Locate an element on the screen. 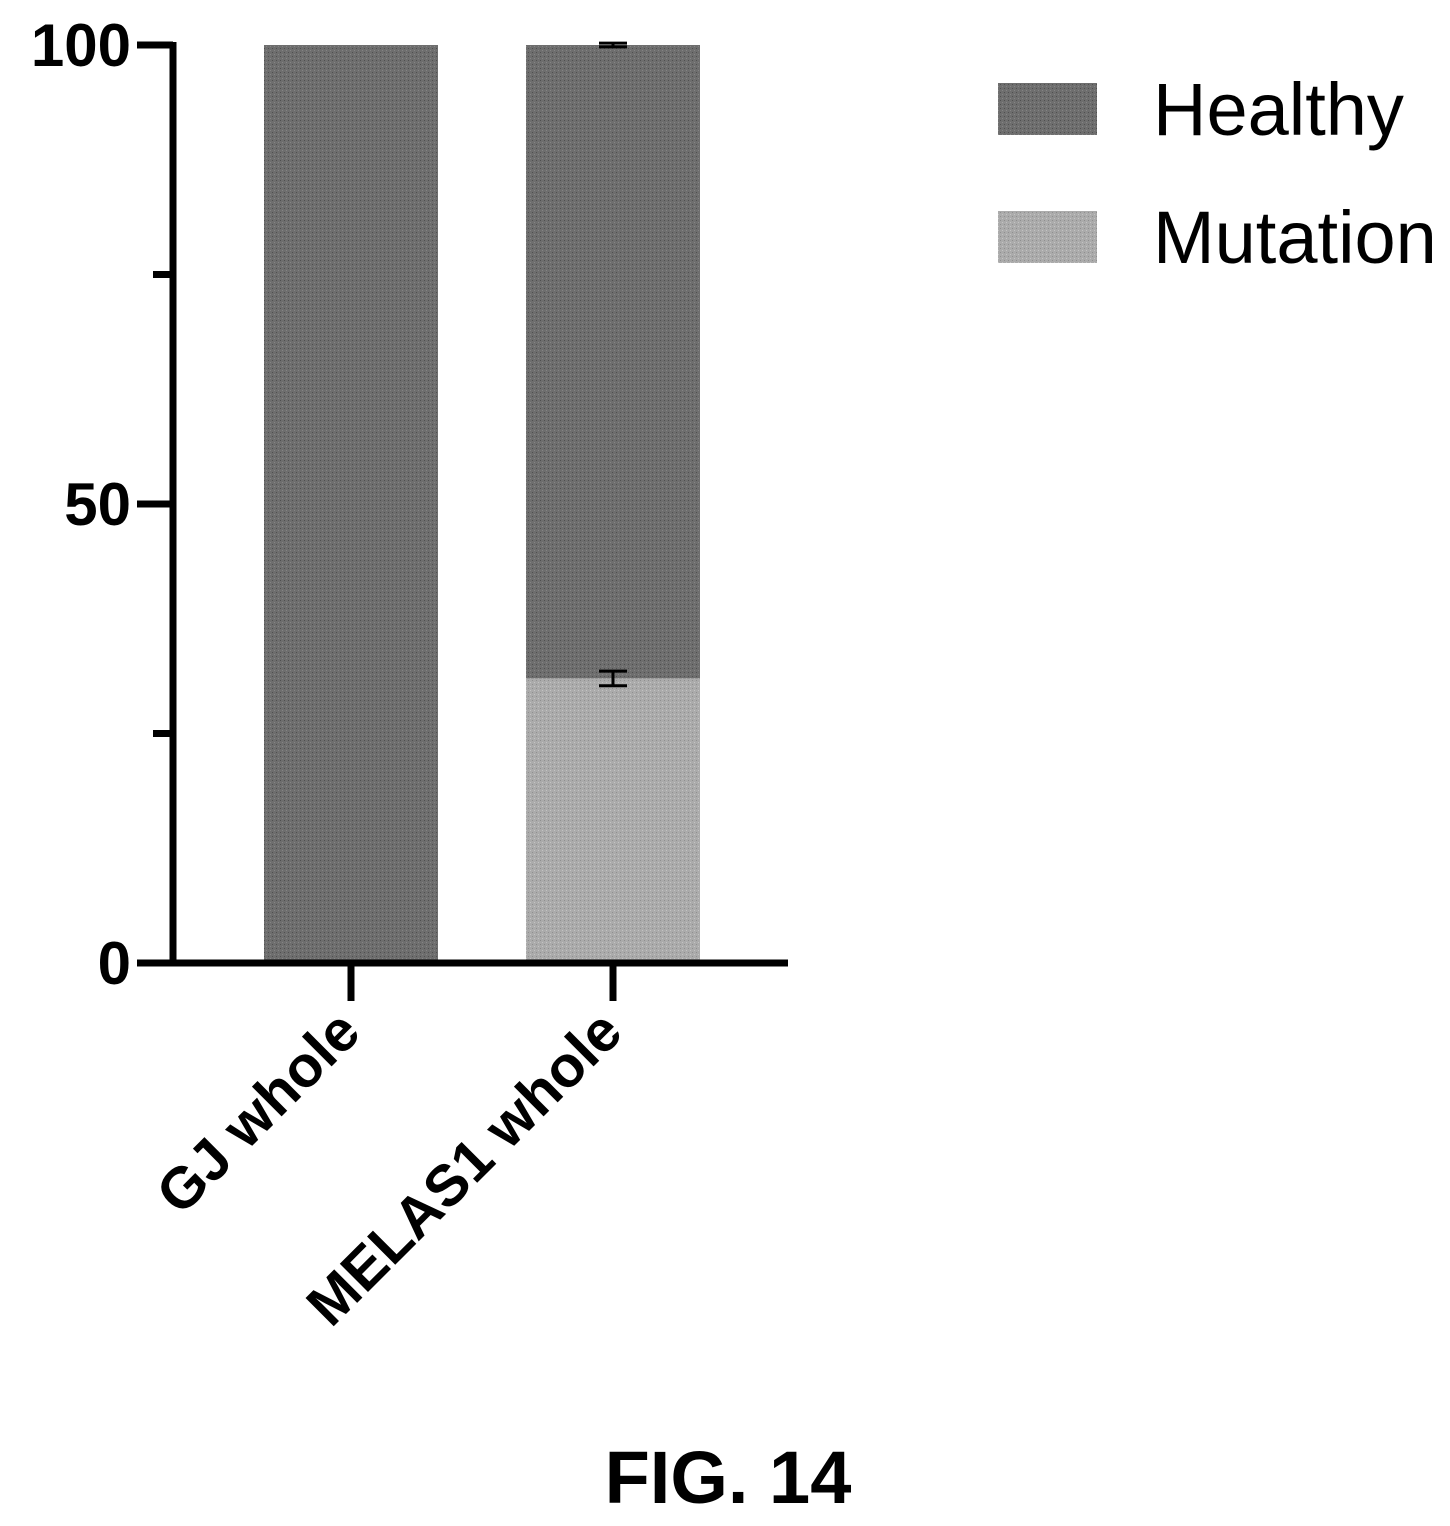  error-bar-healthy-melas1-whole is located at coordinates (613, 45).